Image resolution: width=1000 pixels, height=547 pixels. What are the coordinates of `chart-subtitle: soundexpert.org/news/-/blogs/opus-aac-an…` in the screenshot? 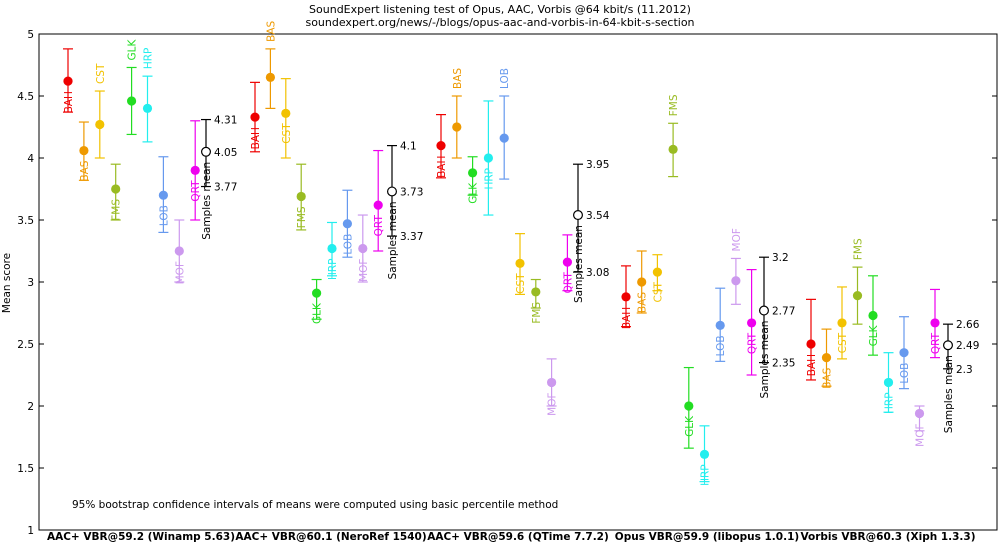 It's located at (499, 22).